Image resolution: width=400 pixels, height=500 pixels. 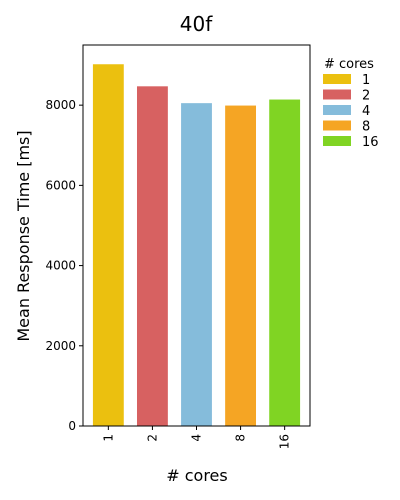 I want to click on y-axis-ticks: 0 2000 4000 6000 8000, so click(x=64, y=265).